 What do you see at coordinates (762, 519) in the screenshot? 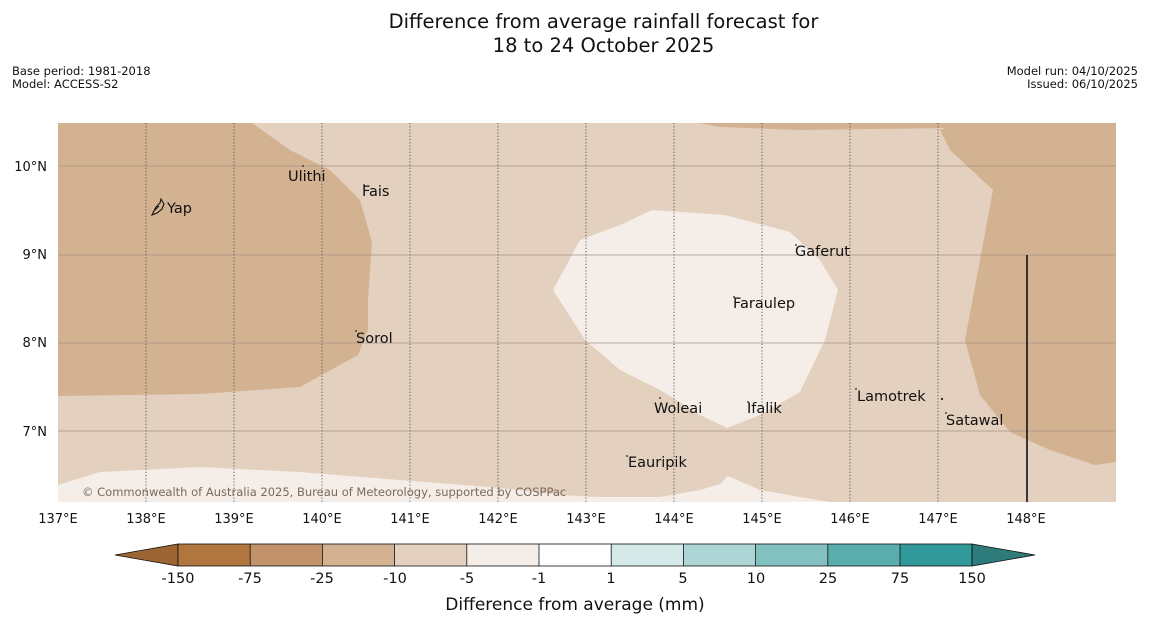
I see `lon-label-145e: 145°E` at bounding box center [762, 519].